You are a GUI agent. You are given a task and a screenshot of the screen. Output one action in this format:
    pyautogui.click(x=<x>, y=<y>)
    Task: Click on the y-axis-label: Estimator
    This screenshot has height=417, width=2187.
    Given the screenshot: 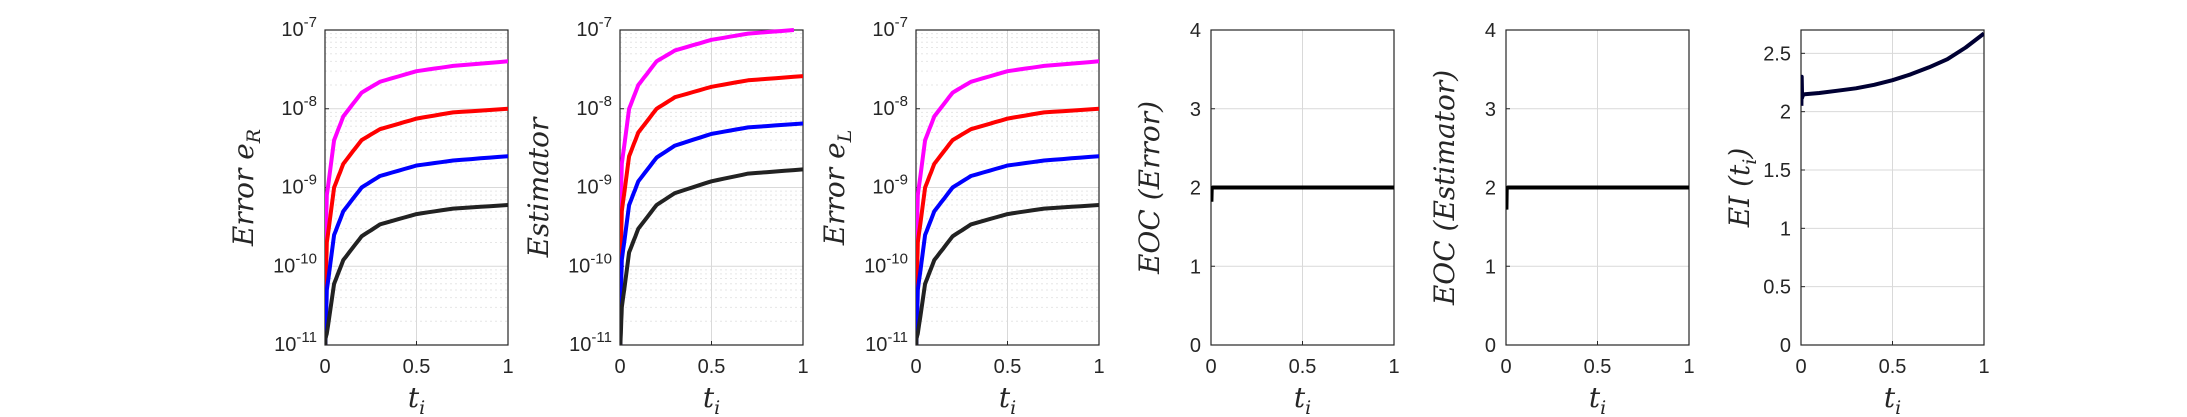 What is the action you would take?
    pyautogui.click(x=538, y=187)
    